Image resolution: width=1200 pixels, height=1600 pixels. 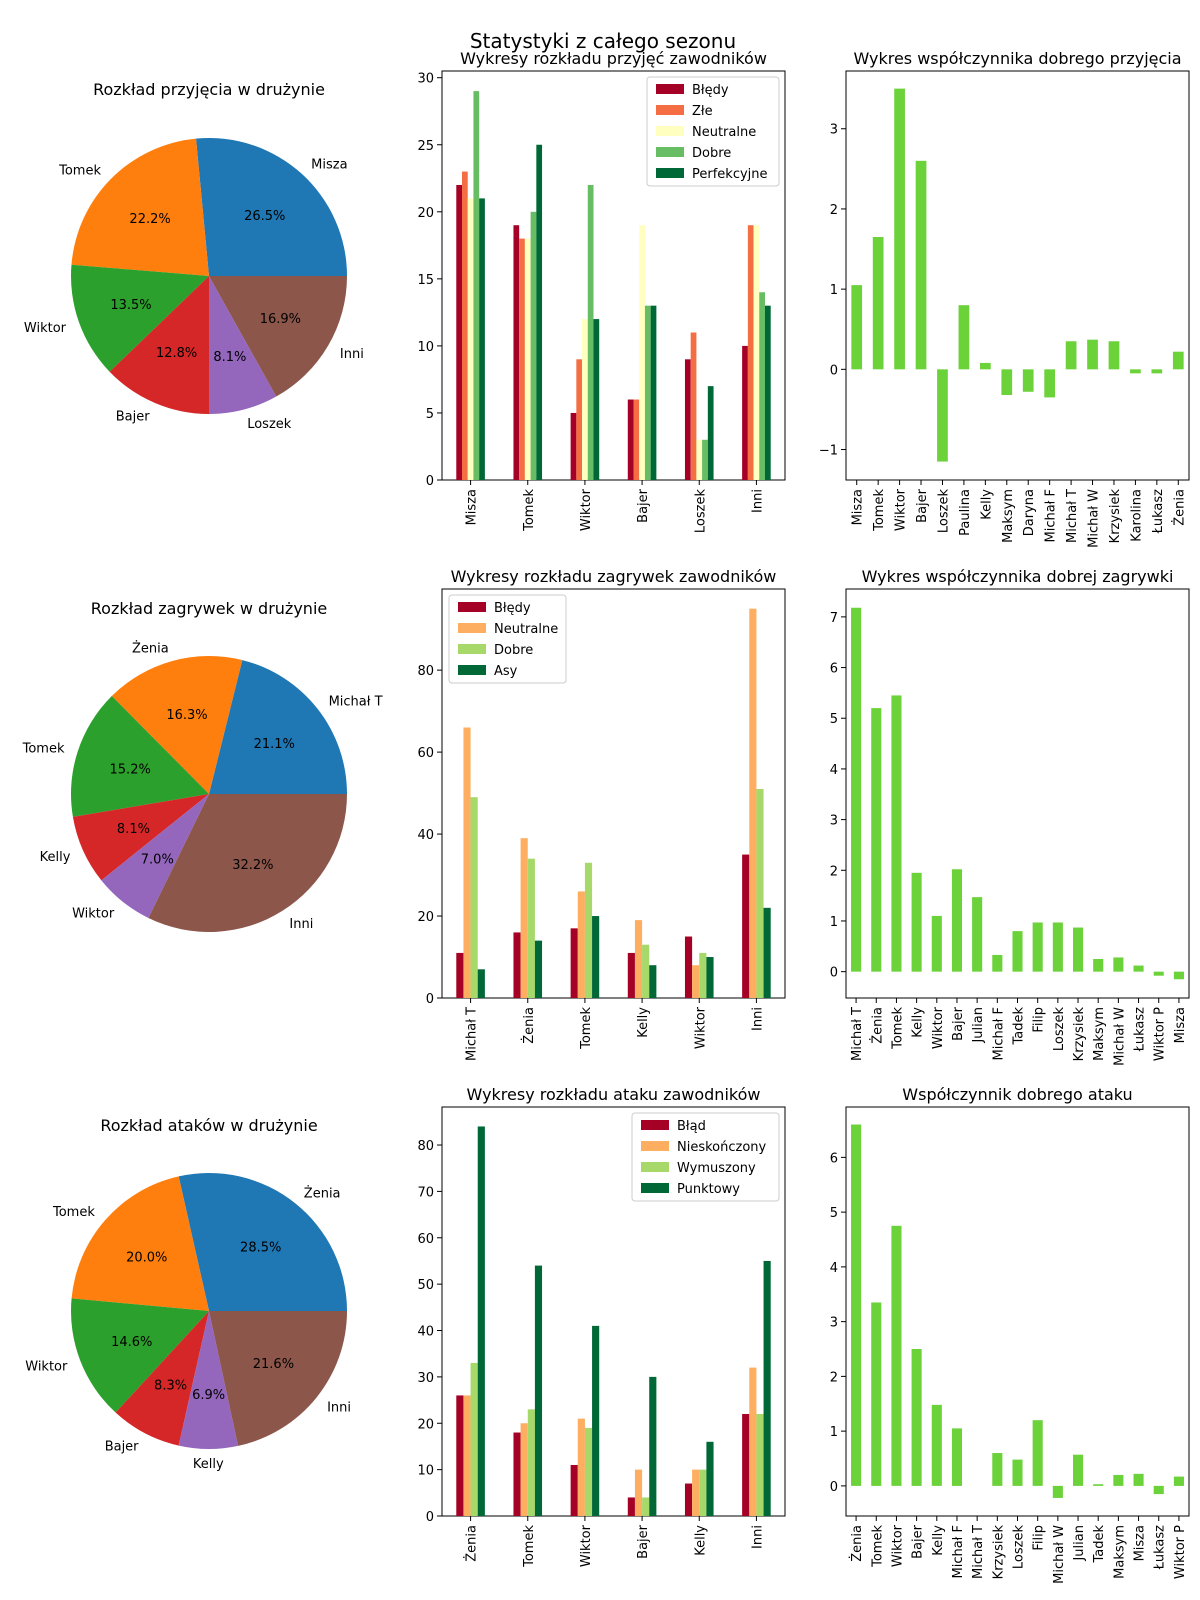 I want to click on y-tick-label: 70, so click(x=425, y=1192).